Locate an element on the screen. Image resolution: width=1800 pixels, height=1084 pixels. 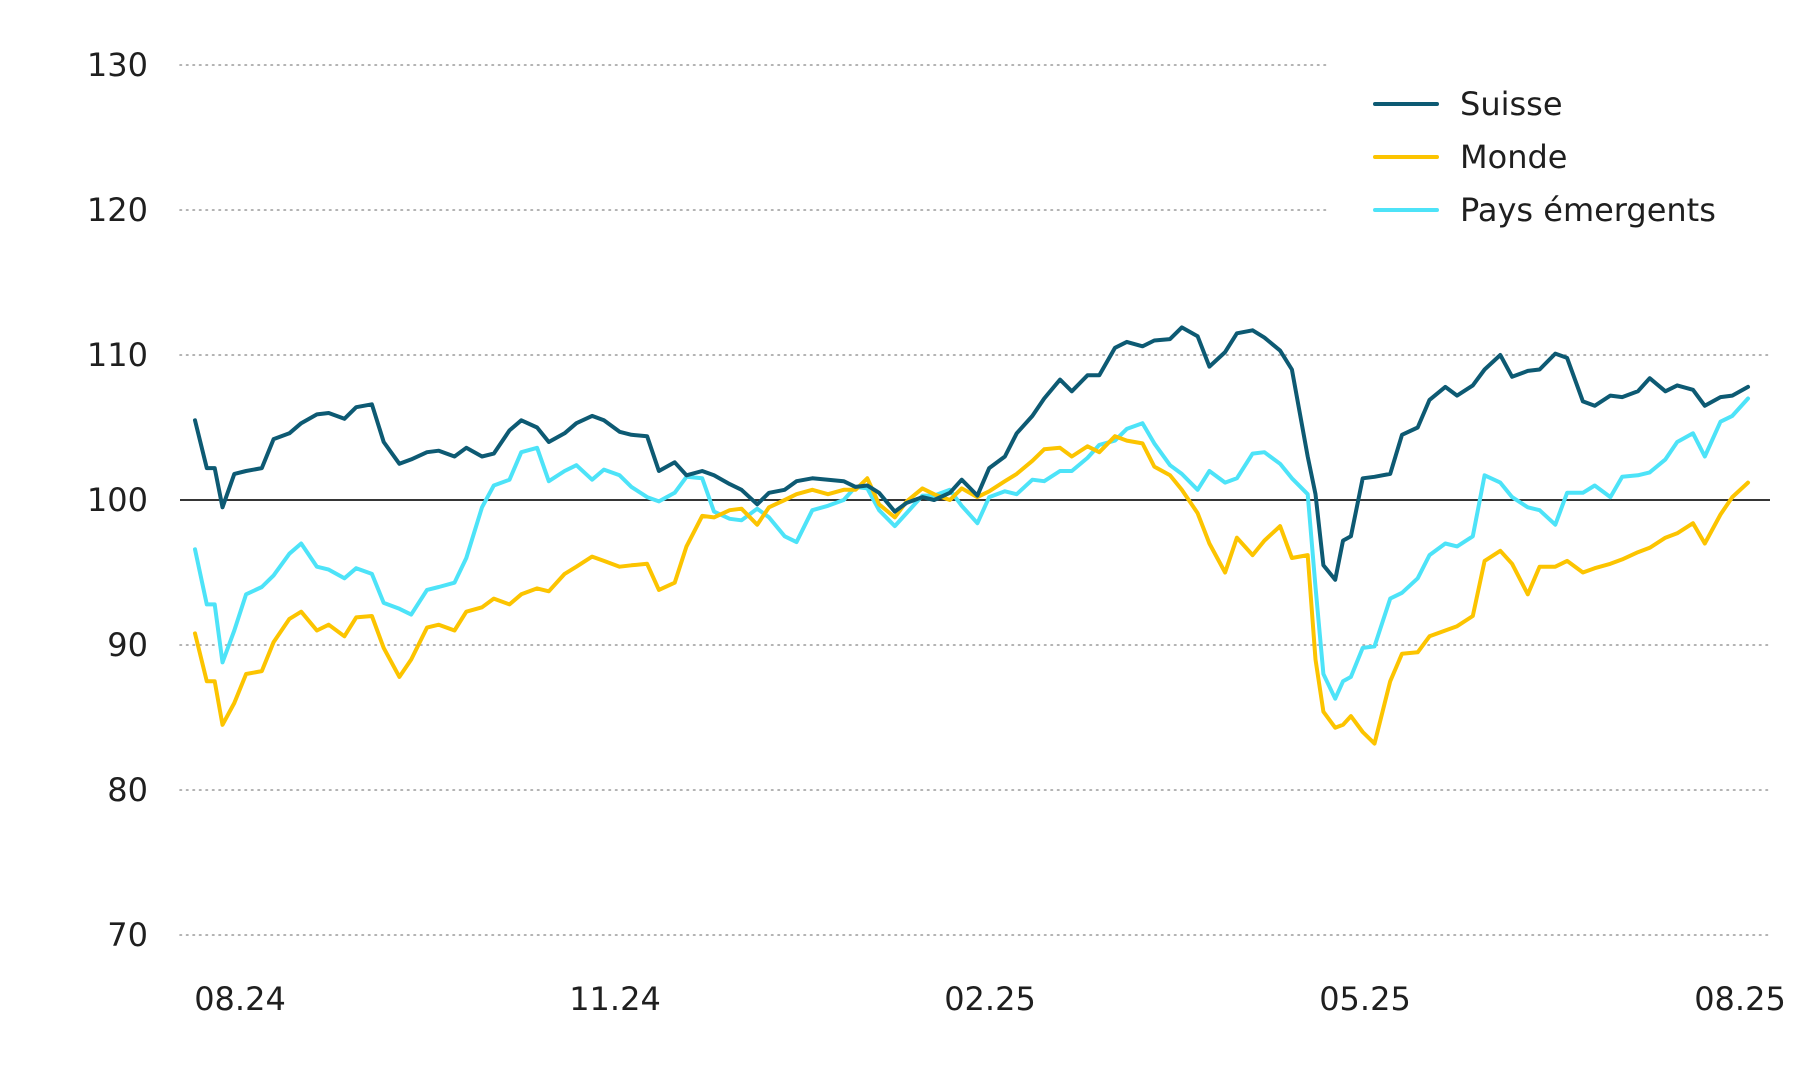
legend-label-pays-emergents: Pays émergents is located at coordinates (1588, 210).